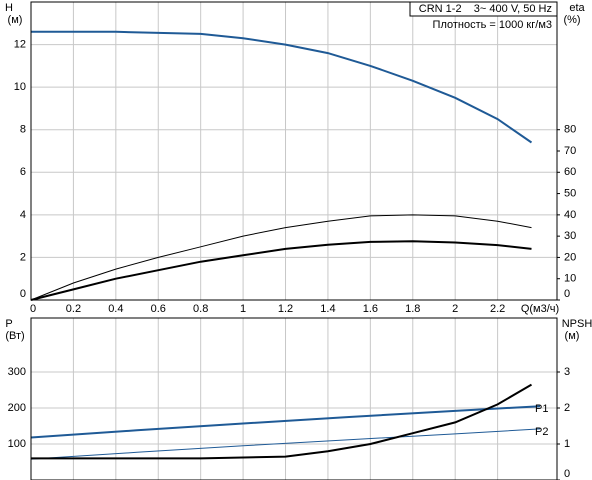  Describe the element at coordinates (8, 324) in the screenshot. I see `y-axis-label: P` at that location.